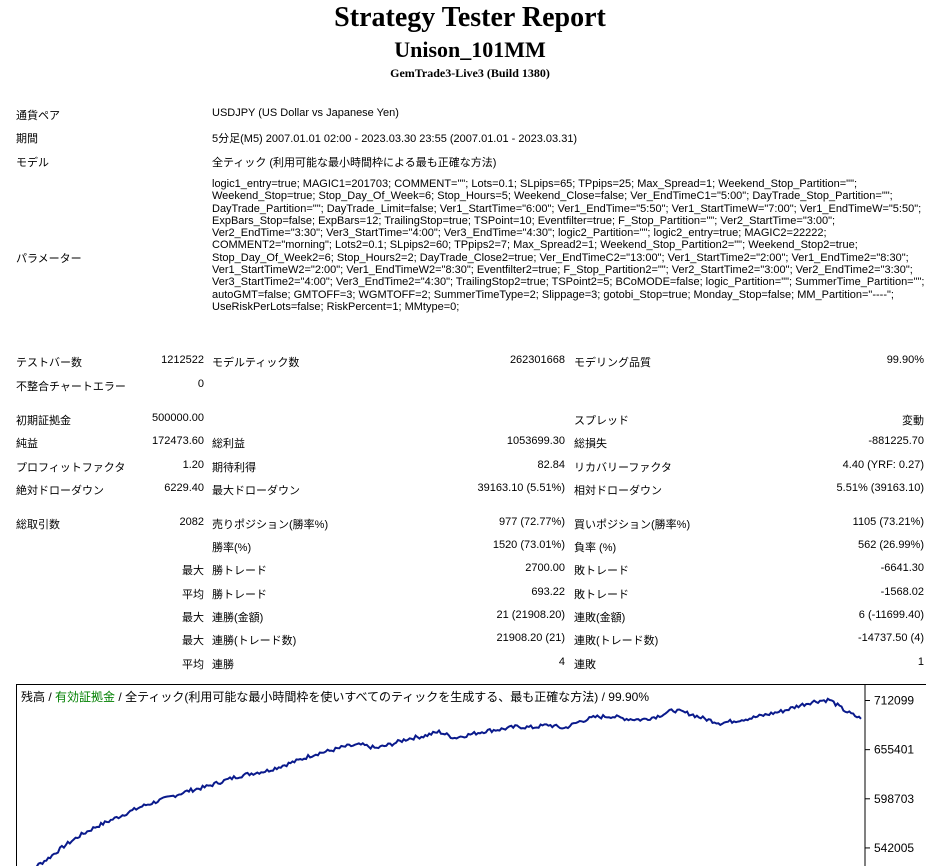 The image size is (940, 866). I want to click on expected-payoff-label: 期待利得, so click(234, 468).